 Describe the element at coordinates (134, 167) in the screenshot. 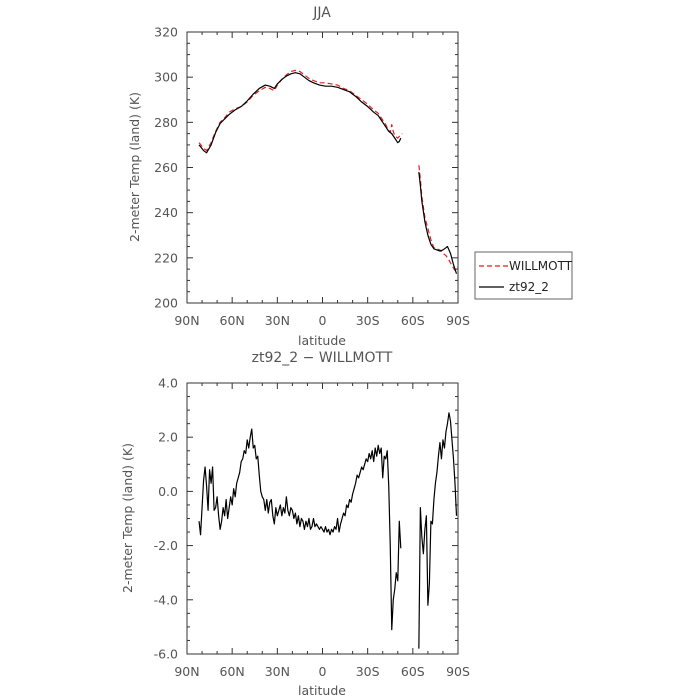

I see `top-y-axis-label: 2-meter Temp (land) (K)` at that location.